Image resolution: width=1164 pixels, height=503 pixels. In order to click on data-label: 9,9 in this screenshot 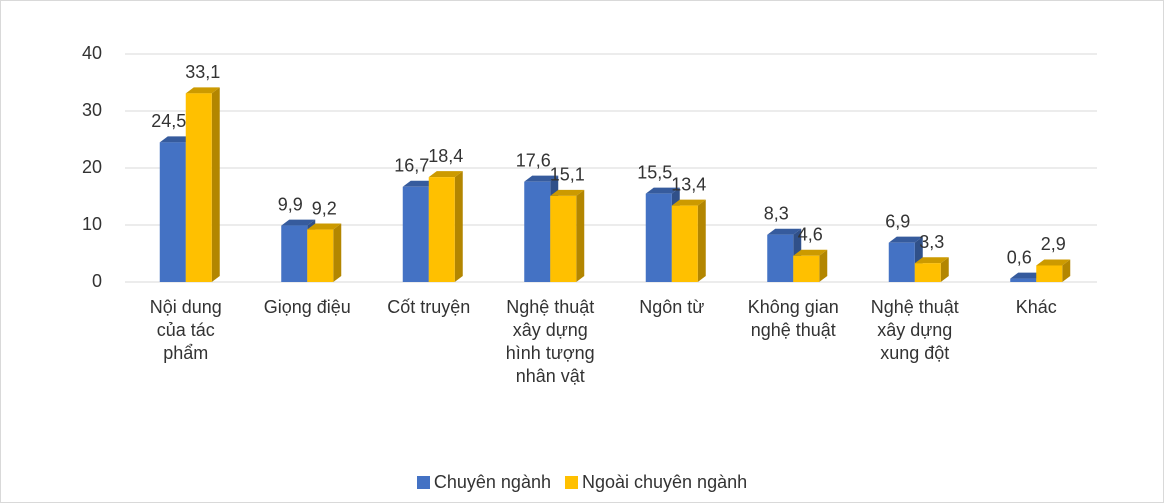, I will do `click(290, 204)`.